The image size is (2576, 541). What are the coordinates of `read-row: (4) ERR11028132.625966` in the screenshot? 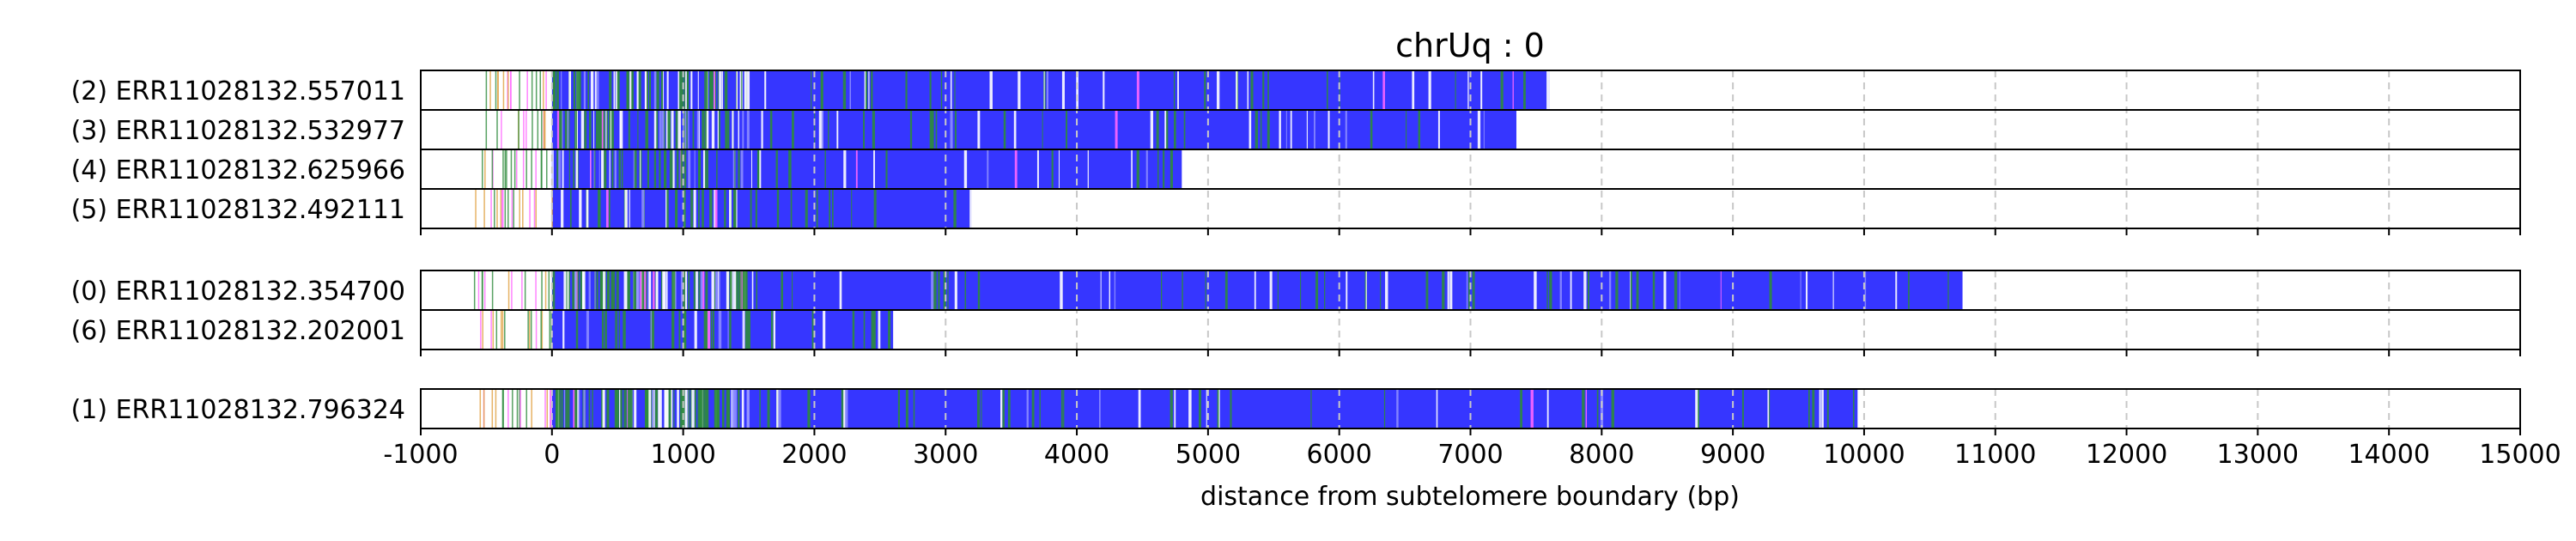 It's located at (627, 169).